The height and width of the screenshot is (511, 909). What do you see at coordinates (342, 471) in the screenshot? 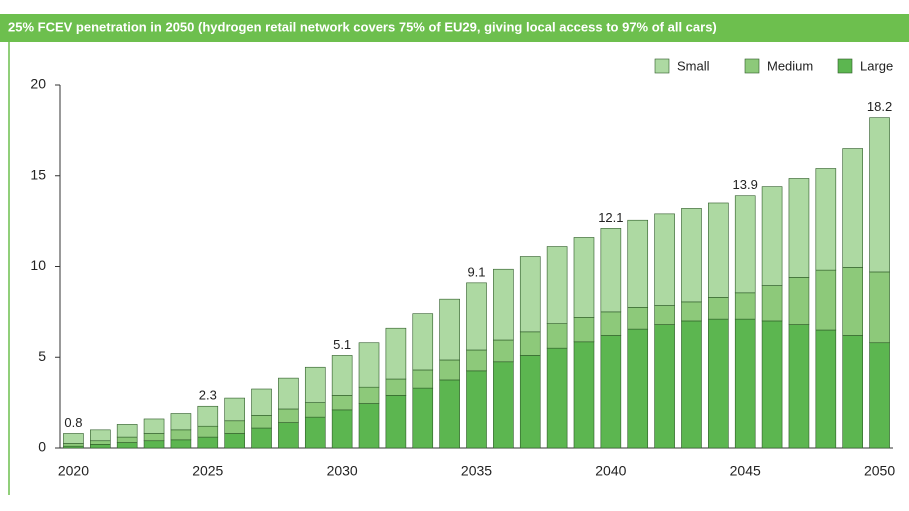
I see `x-tick-label: 2030` at bounding box center [342, 471].